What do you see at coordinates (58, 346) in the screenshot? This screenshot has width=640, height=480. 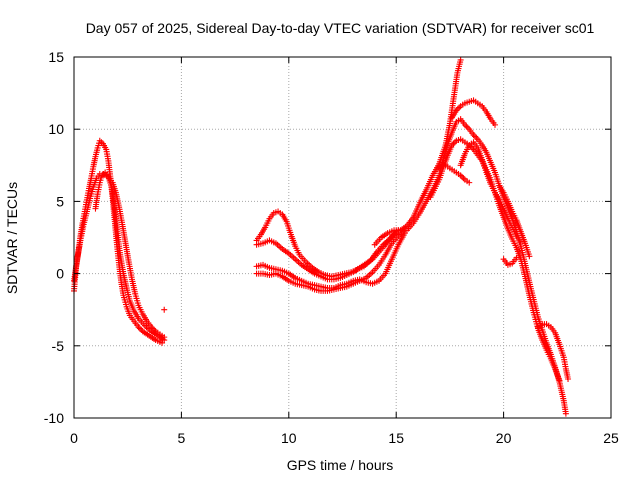 I see `y-tick-label: -5` at bounding box center [58, 346].